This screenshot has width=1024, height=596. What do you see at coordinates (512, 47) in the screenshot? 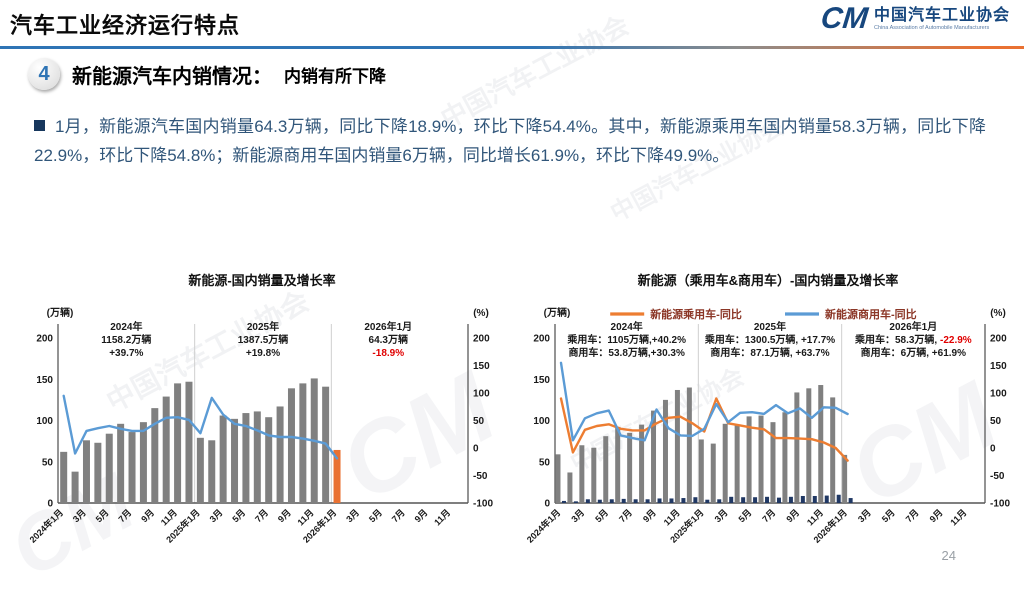
I see `header-divider` at bounding box center [512, 47].